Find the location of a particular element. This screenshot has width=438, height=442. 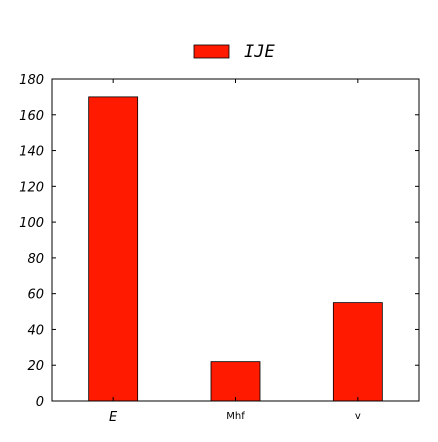

y-tick-labels: 0 20 40 60 80 100 120 140 160 180 is located at coordinates (31, 241).